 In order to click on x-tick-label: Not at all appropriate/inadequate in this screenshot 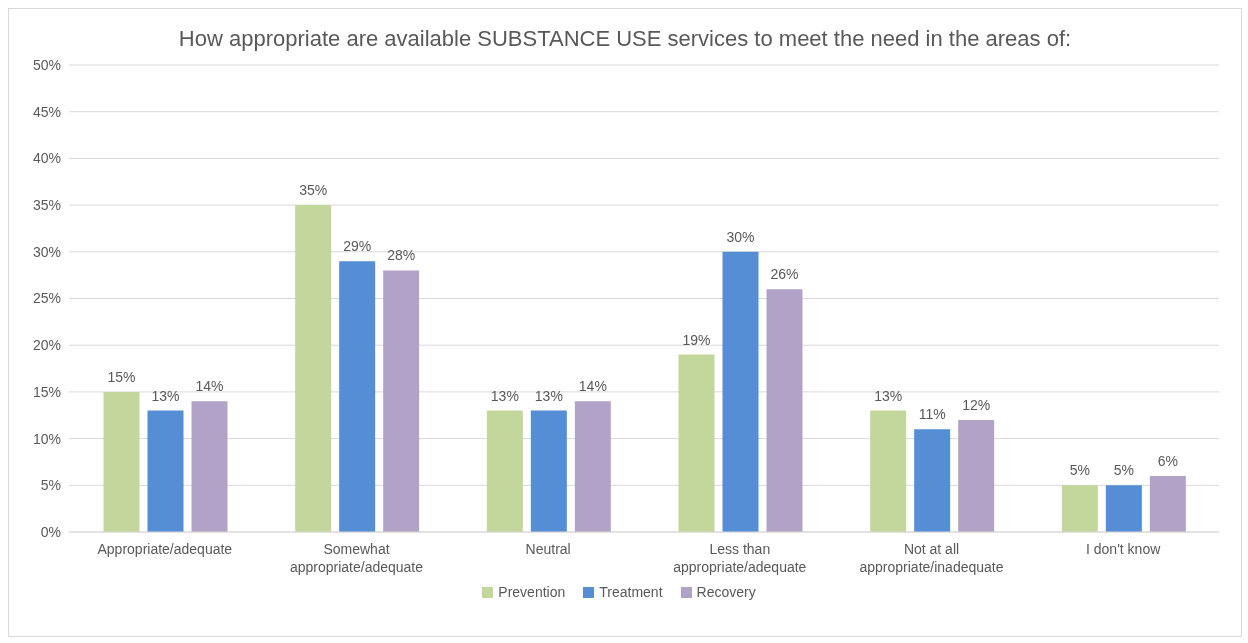, I will do `click(931, 558)`.